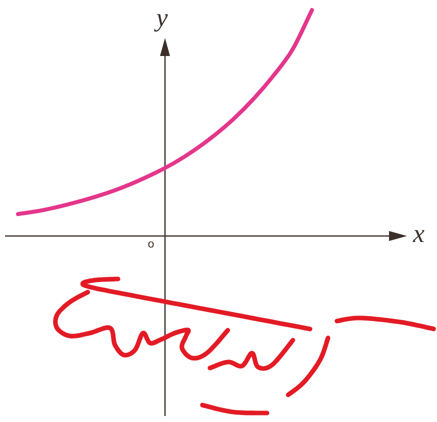  I want to click on y-axis-title: y, so click(160, 17).